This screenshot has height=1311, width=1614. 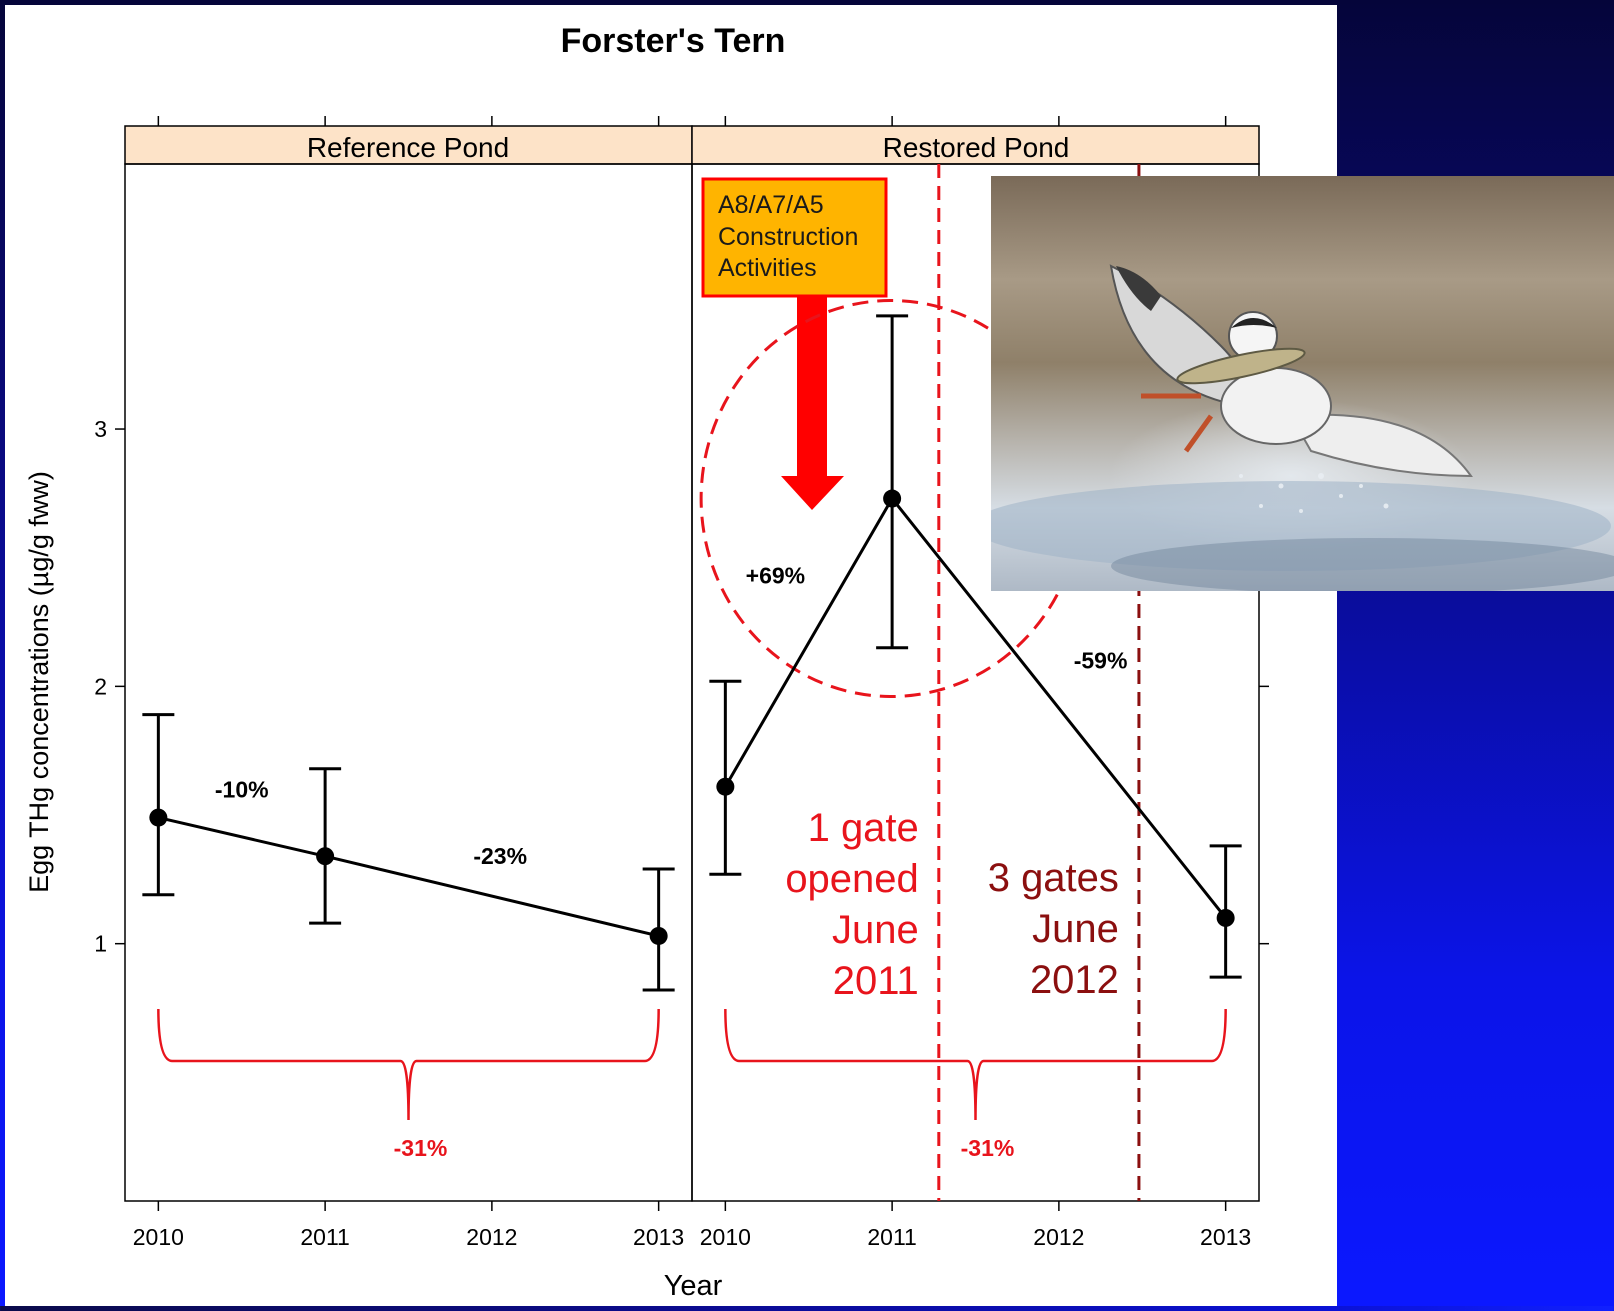 I want to click on segment-change-label: -10%, so click(x=242, y=789).